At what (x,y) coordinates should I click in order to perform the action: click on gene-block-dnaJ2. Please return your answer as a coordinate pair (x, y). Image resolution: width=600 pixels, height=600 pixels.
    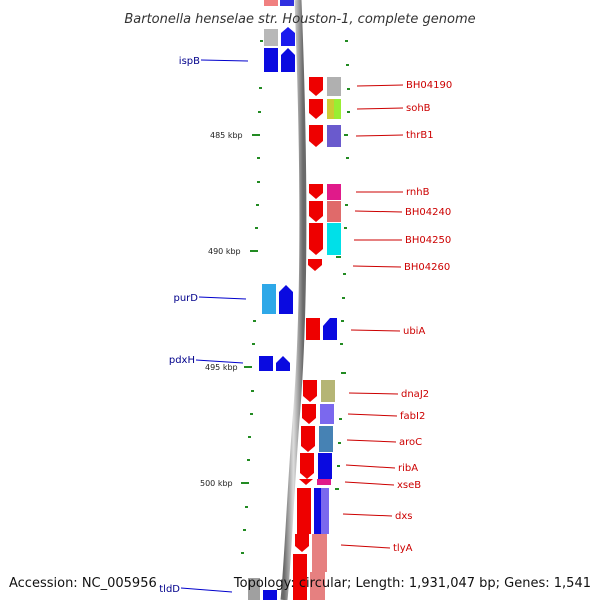
    Looking at the image, I should click on (328, 391).